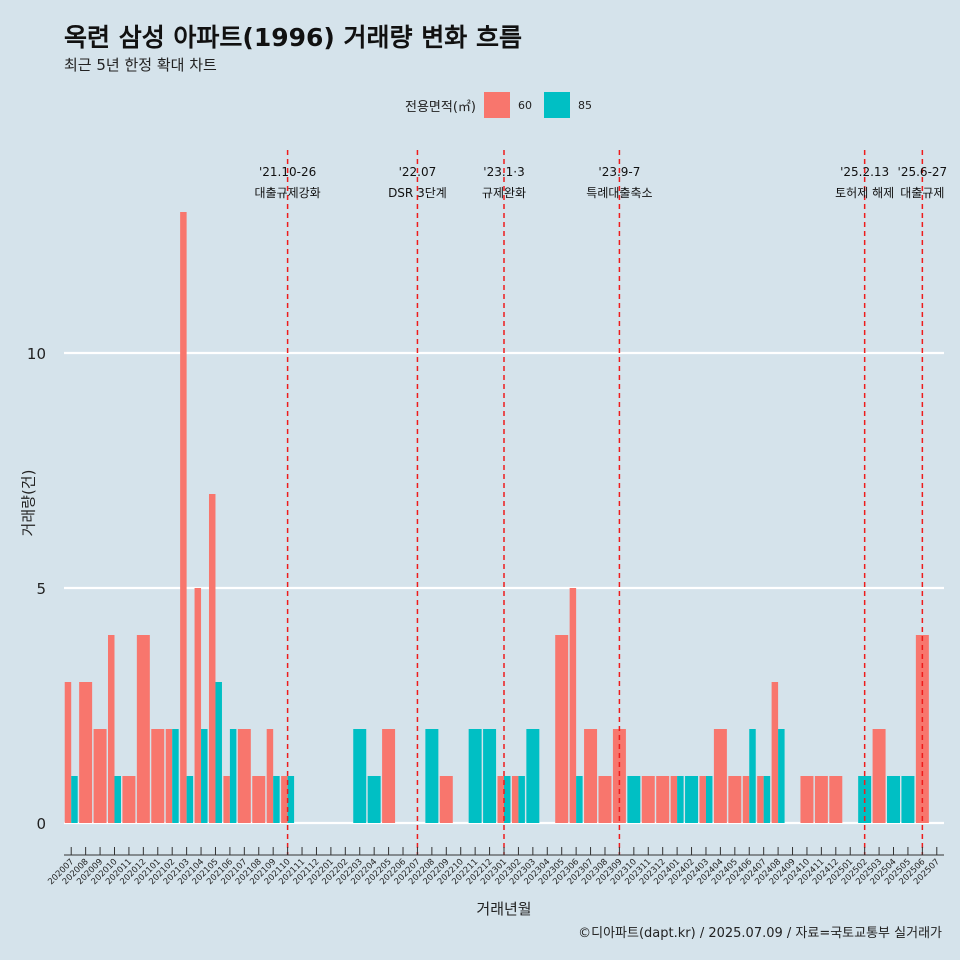 The width and height of the screenshot is (960, 960). I want to click on legend: 전용면적(㎡) 60 85, so click(504, 105).